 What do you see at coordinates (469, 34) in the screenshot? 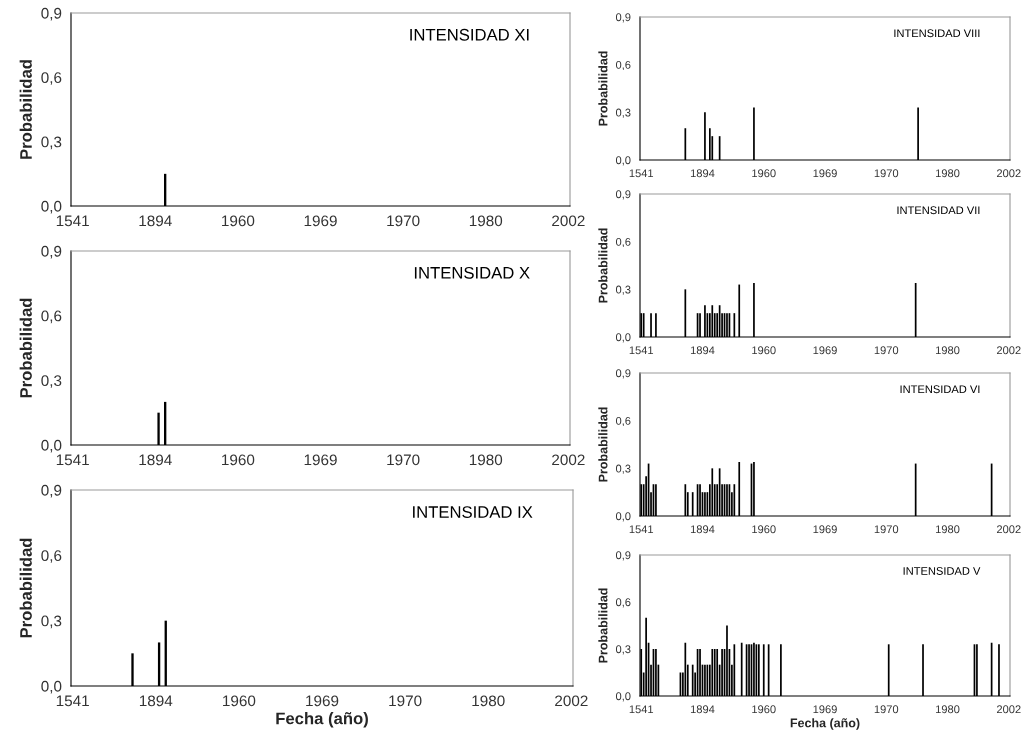
I see `text: INTENSIDAD XI` at bounding box center [469, 34].